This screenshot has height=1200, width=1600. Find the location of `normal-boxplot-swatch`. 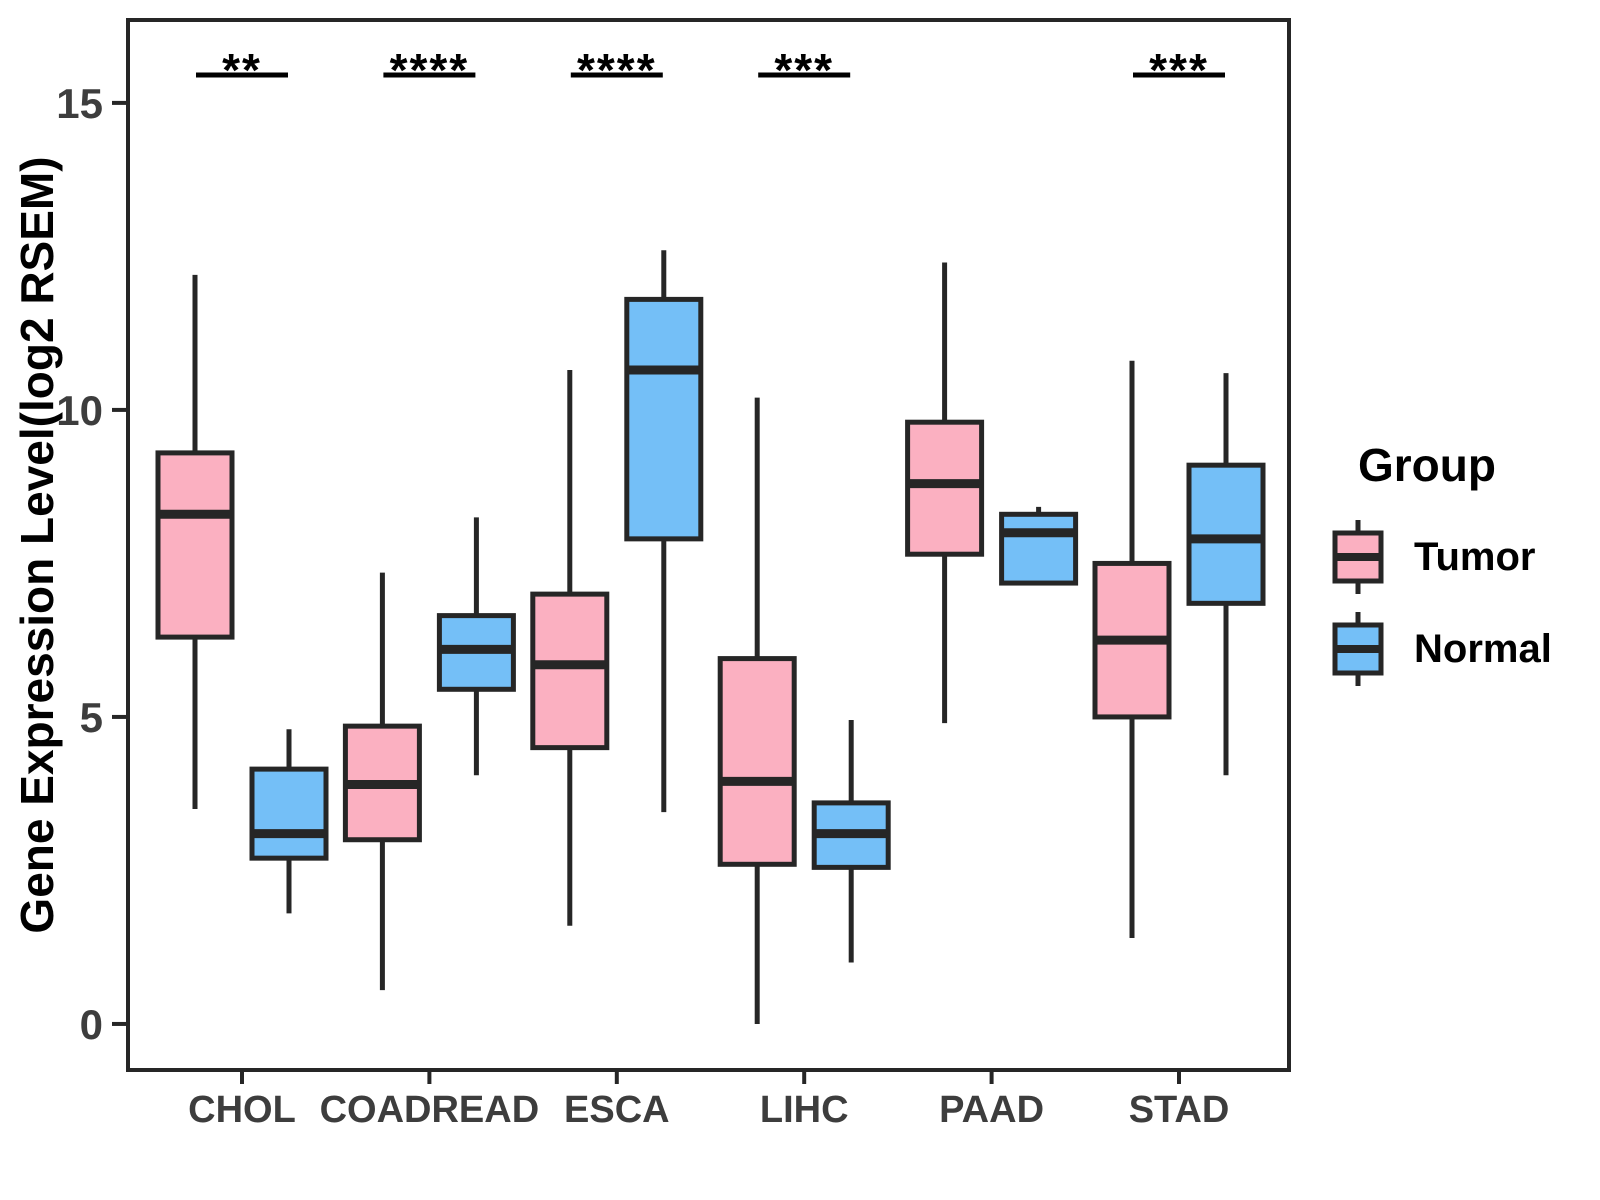

normal-boxplot-swatch is located at coordinates (1358, 649).